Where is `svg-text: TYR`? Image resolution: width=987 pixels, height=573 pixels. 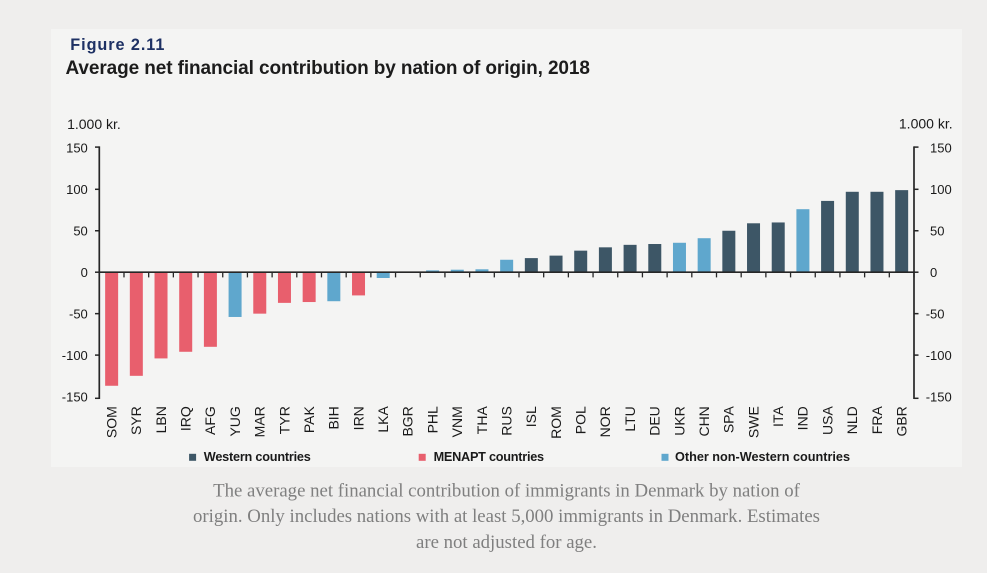 svg-text: TYR is located at coordinates (284, 420).